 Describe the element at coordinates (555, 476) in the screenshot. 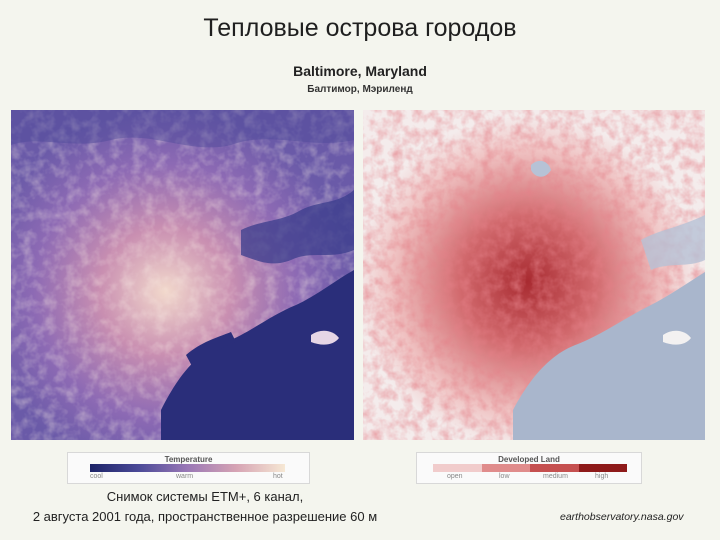

I see `legend-label-medium: medium` at that location.